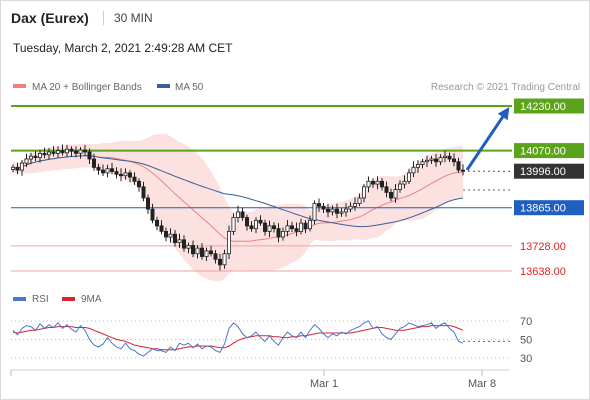  I want to click on level-label-14070-00: 14070.00, so click(543, 152).